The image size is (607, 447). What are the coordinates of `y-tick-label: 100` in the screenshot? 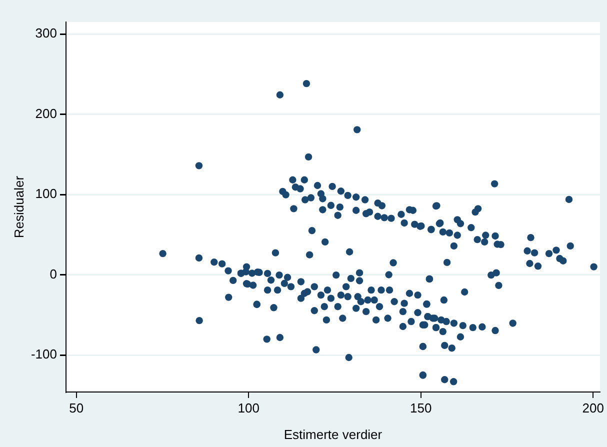 It's located at (46, 194).